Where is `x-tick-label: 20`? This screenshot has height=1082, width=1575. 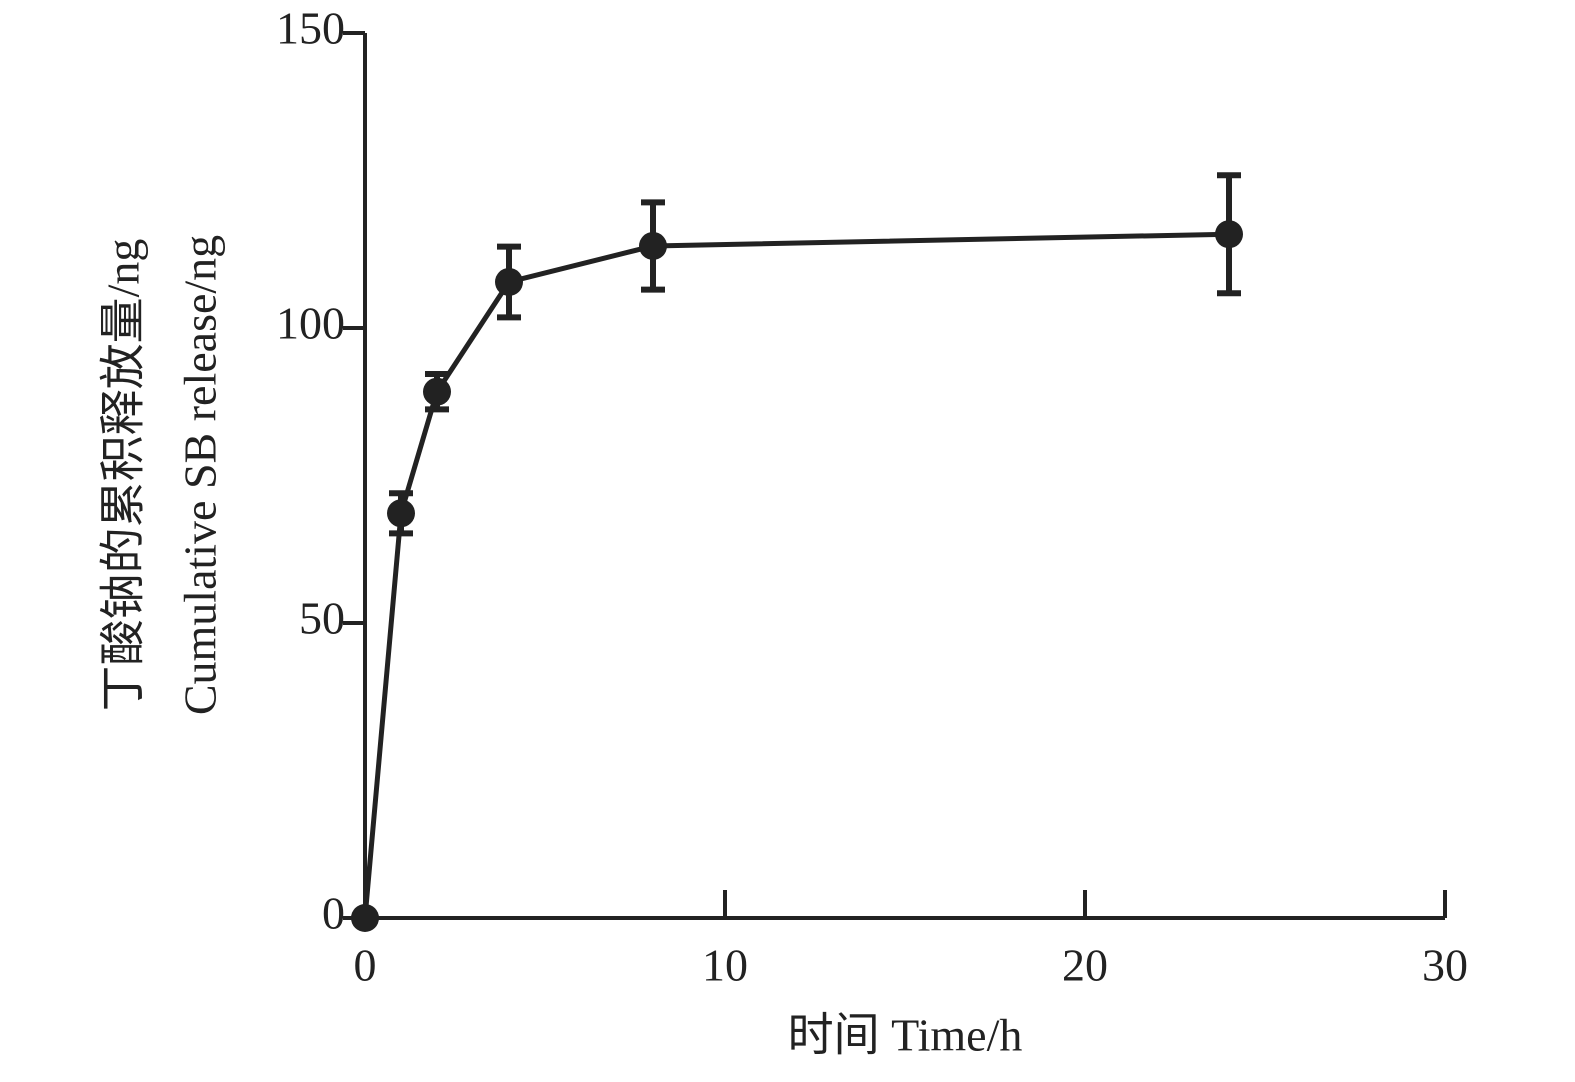
x-tick-label: 20 is located at coordinates (1085, 965).